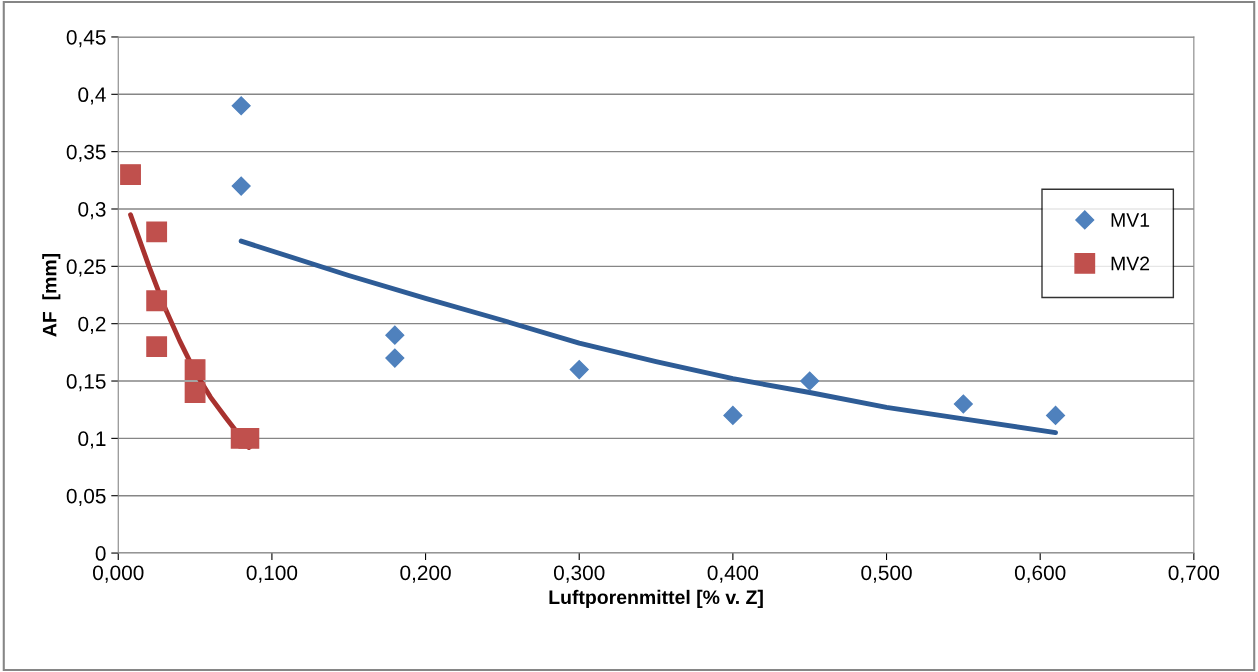 Image resolution: width=1258 pixels, height=672 pixels. I want to click on x-tick-label: 0,700, so click(1194, 574).